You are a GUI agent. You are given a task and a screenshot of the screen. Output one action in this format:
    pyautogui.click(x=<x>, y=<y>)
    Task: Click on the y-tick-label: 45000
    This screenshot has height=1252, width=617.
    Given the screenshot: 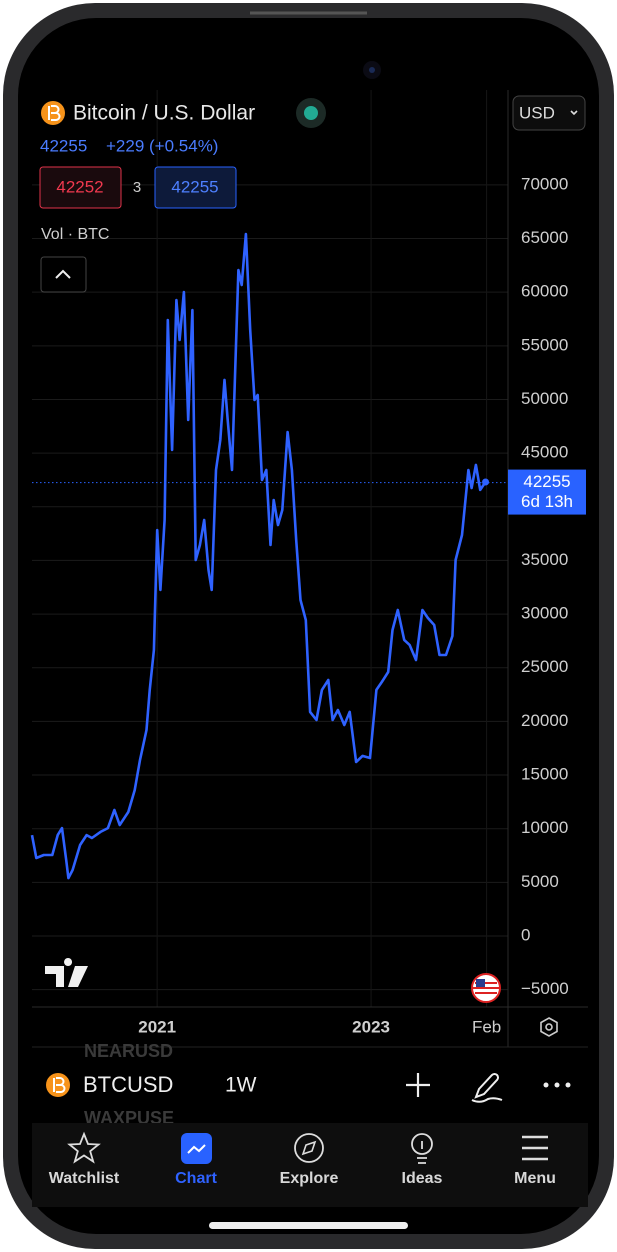 What is the action you would take?
    pyautogui.click(x=544, y=452)
    